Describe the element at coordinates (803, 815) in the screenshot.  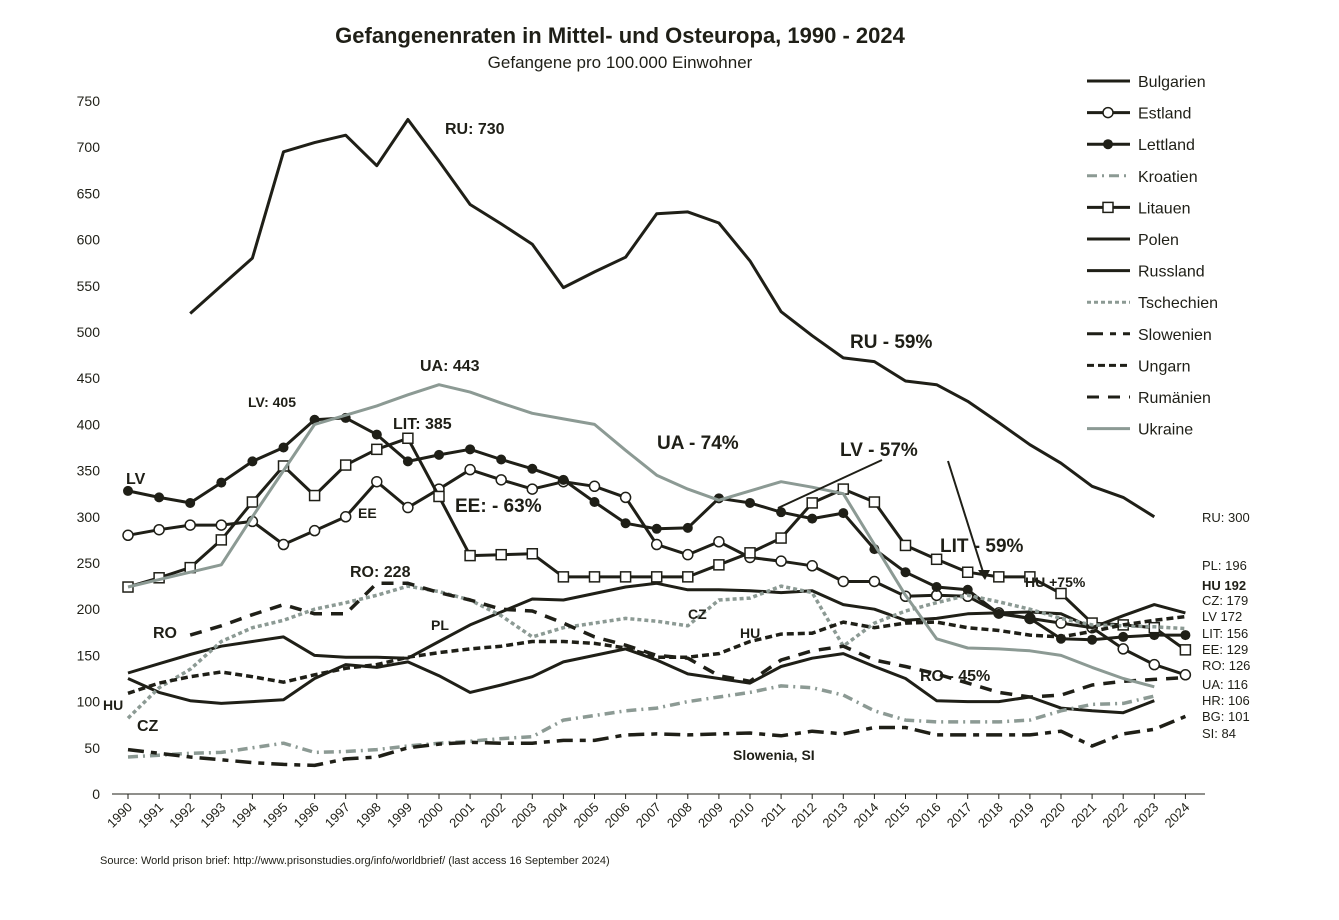
I see `x-tick-label: 2012` at that location.